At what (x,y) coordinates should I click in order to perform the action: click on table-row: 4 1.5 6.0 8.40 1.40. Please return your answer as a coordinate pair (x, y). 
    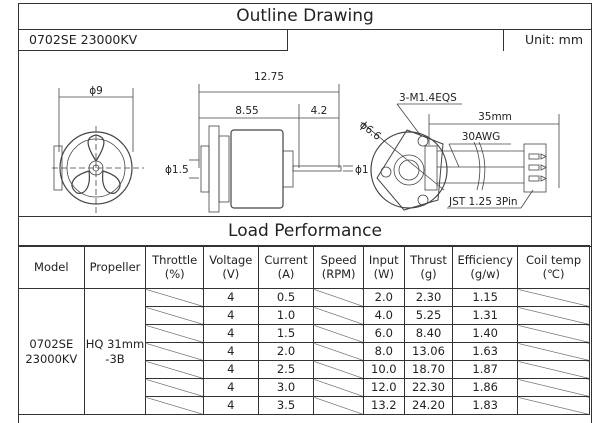
    Looking at the image, I should click on (304, 333).